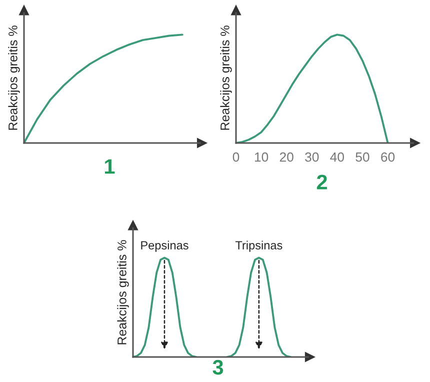 Image resolution: width=430 pixels, height=382 pixels. Describe the element at coordinates (312, 157) in the screenshot. I see `x-tick-label: 30` at that location.